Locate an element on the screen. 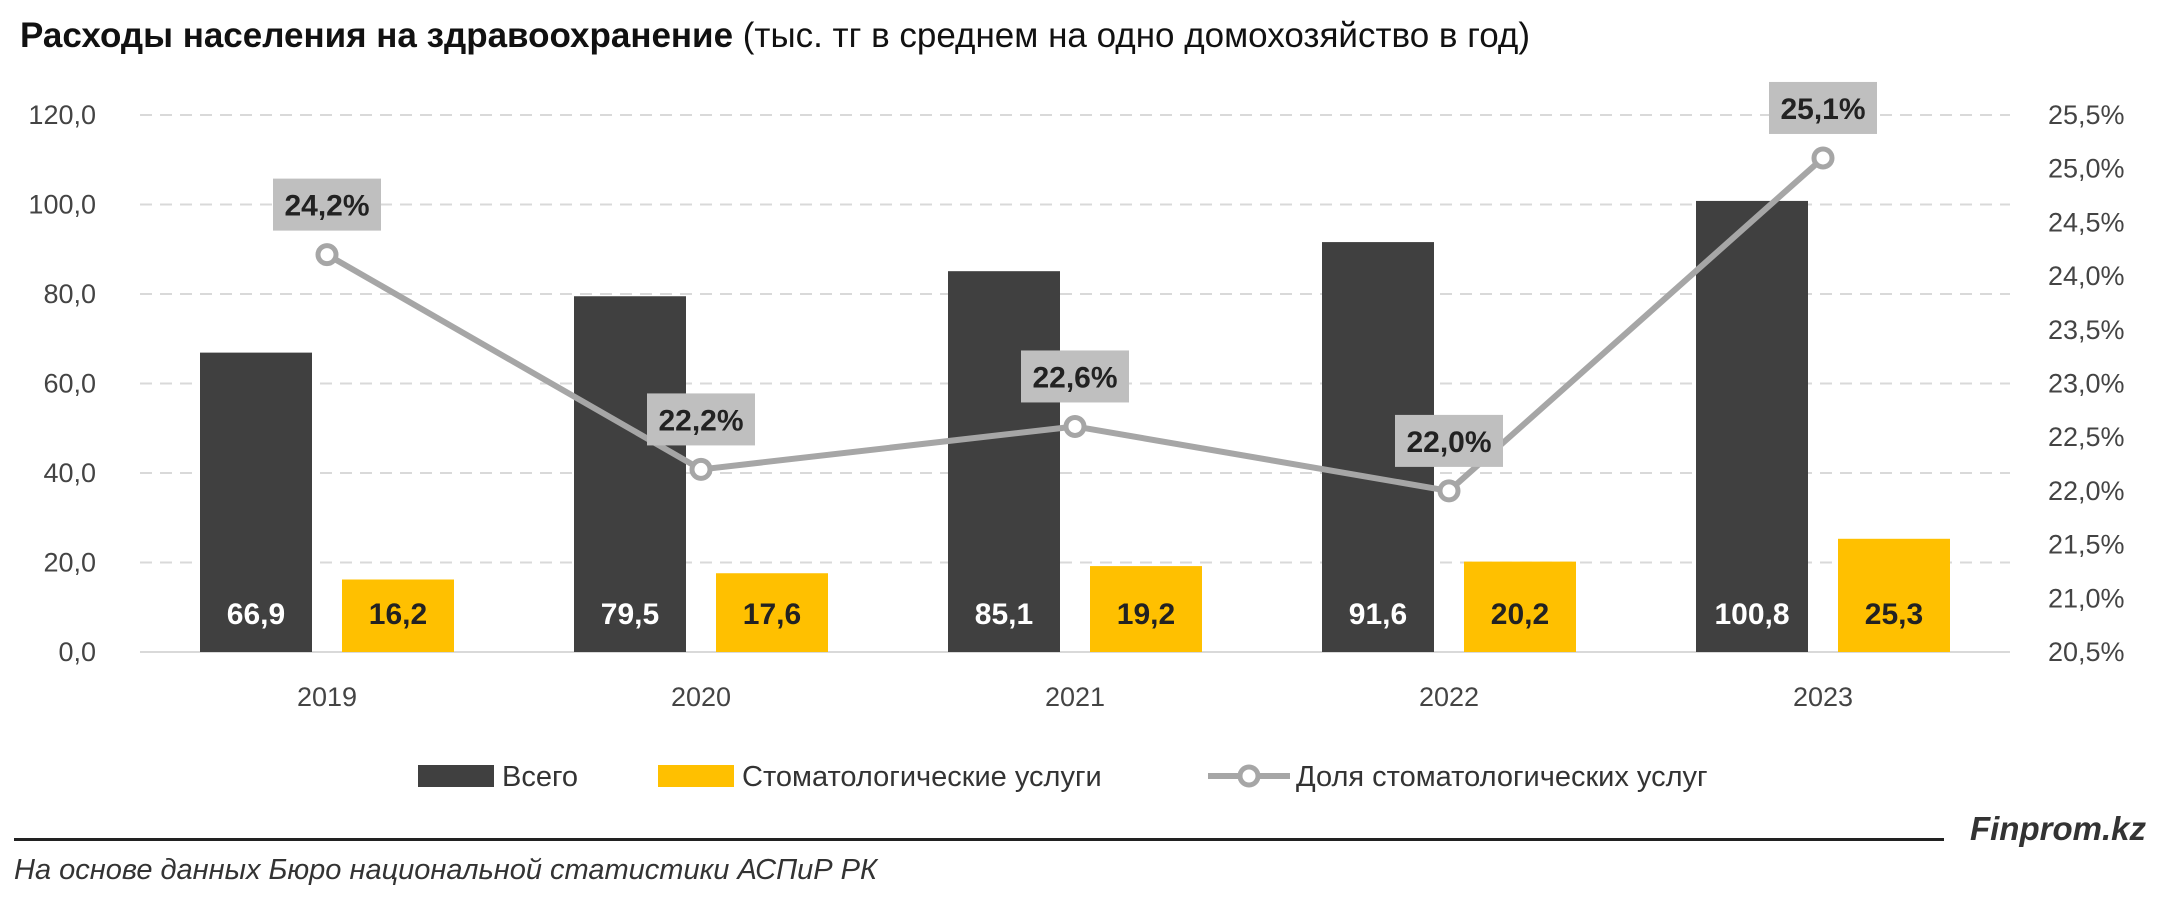  share-label: 25,1% is located at coordinates (1822, 109).